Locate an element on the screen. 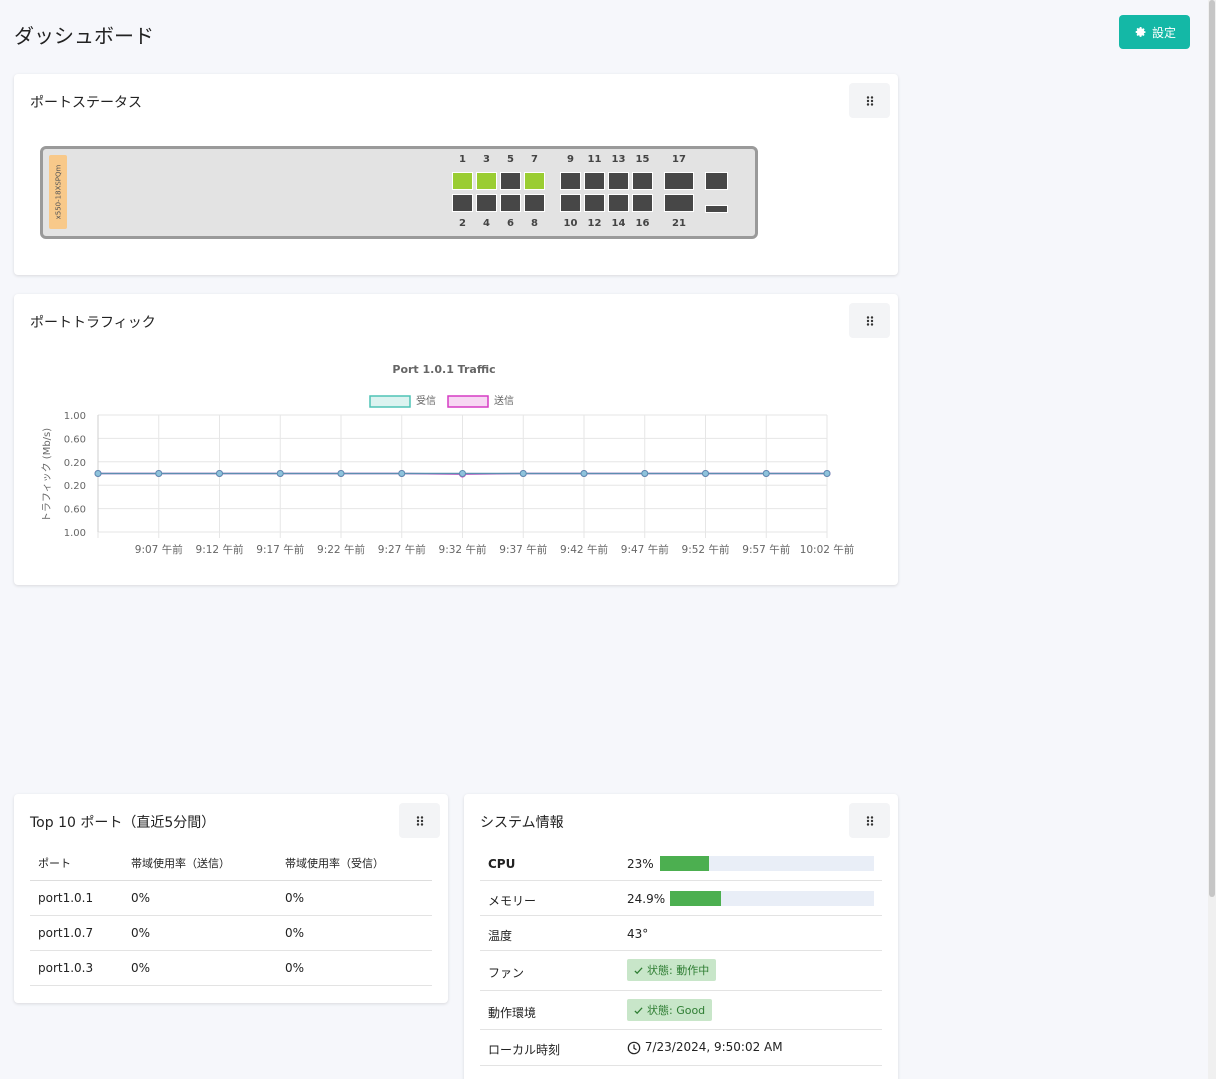 The image size is (1216, 1079). port-number-label: 5 is located at coordinates (510, 159).